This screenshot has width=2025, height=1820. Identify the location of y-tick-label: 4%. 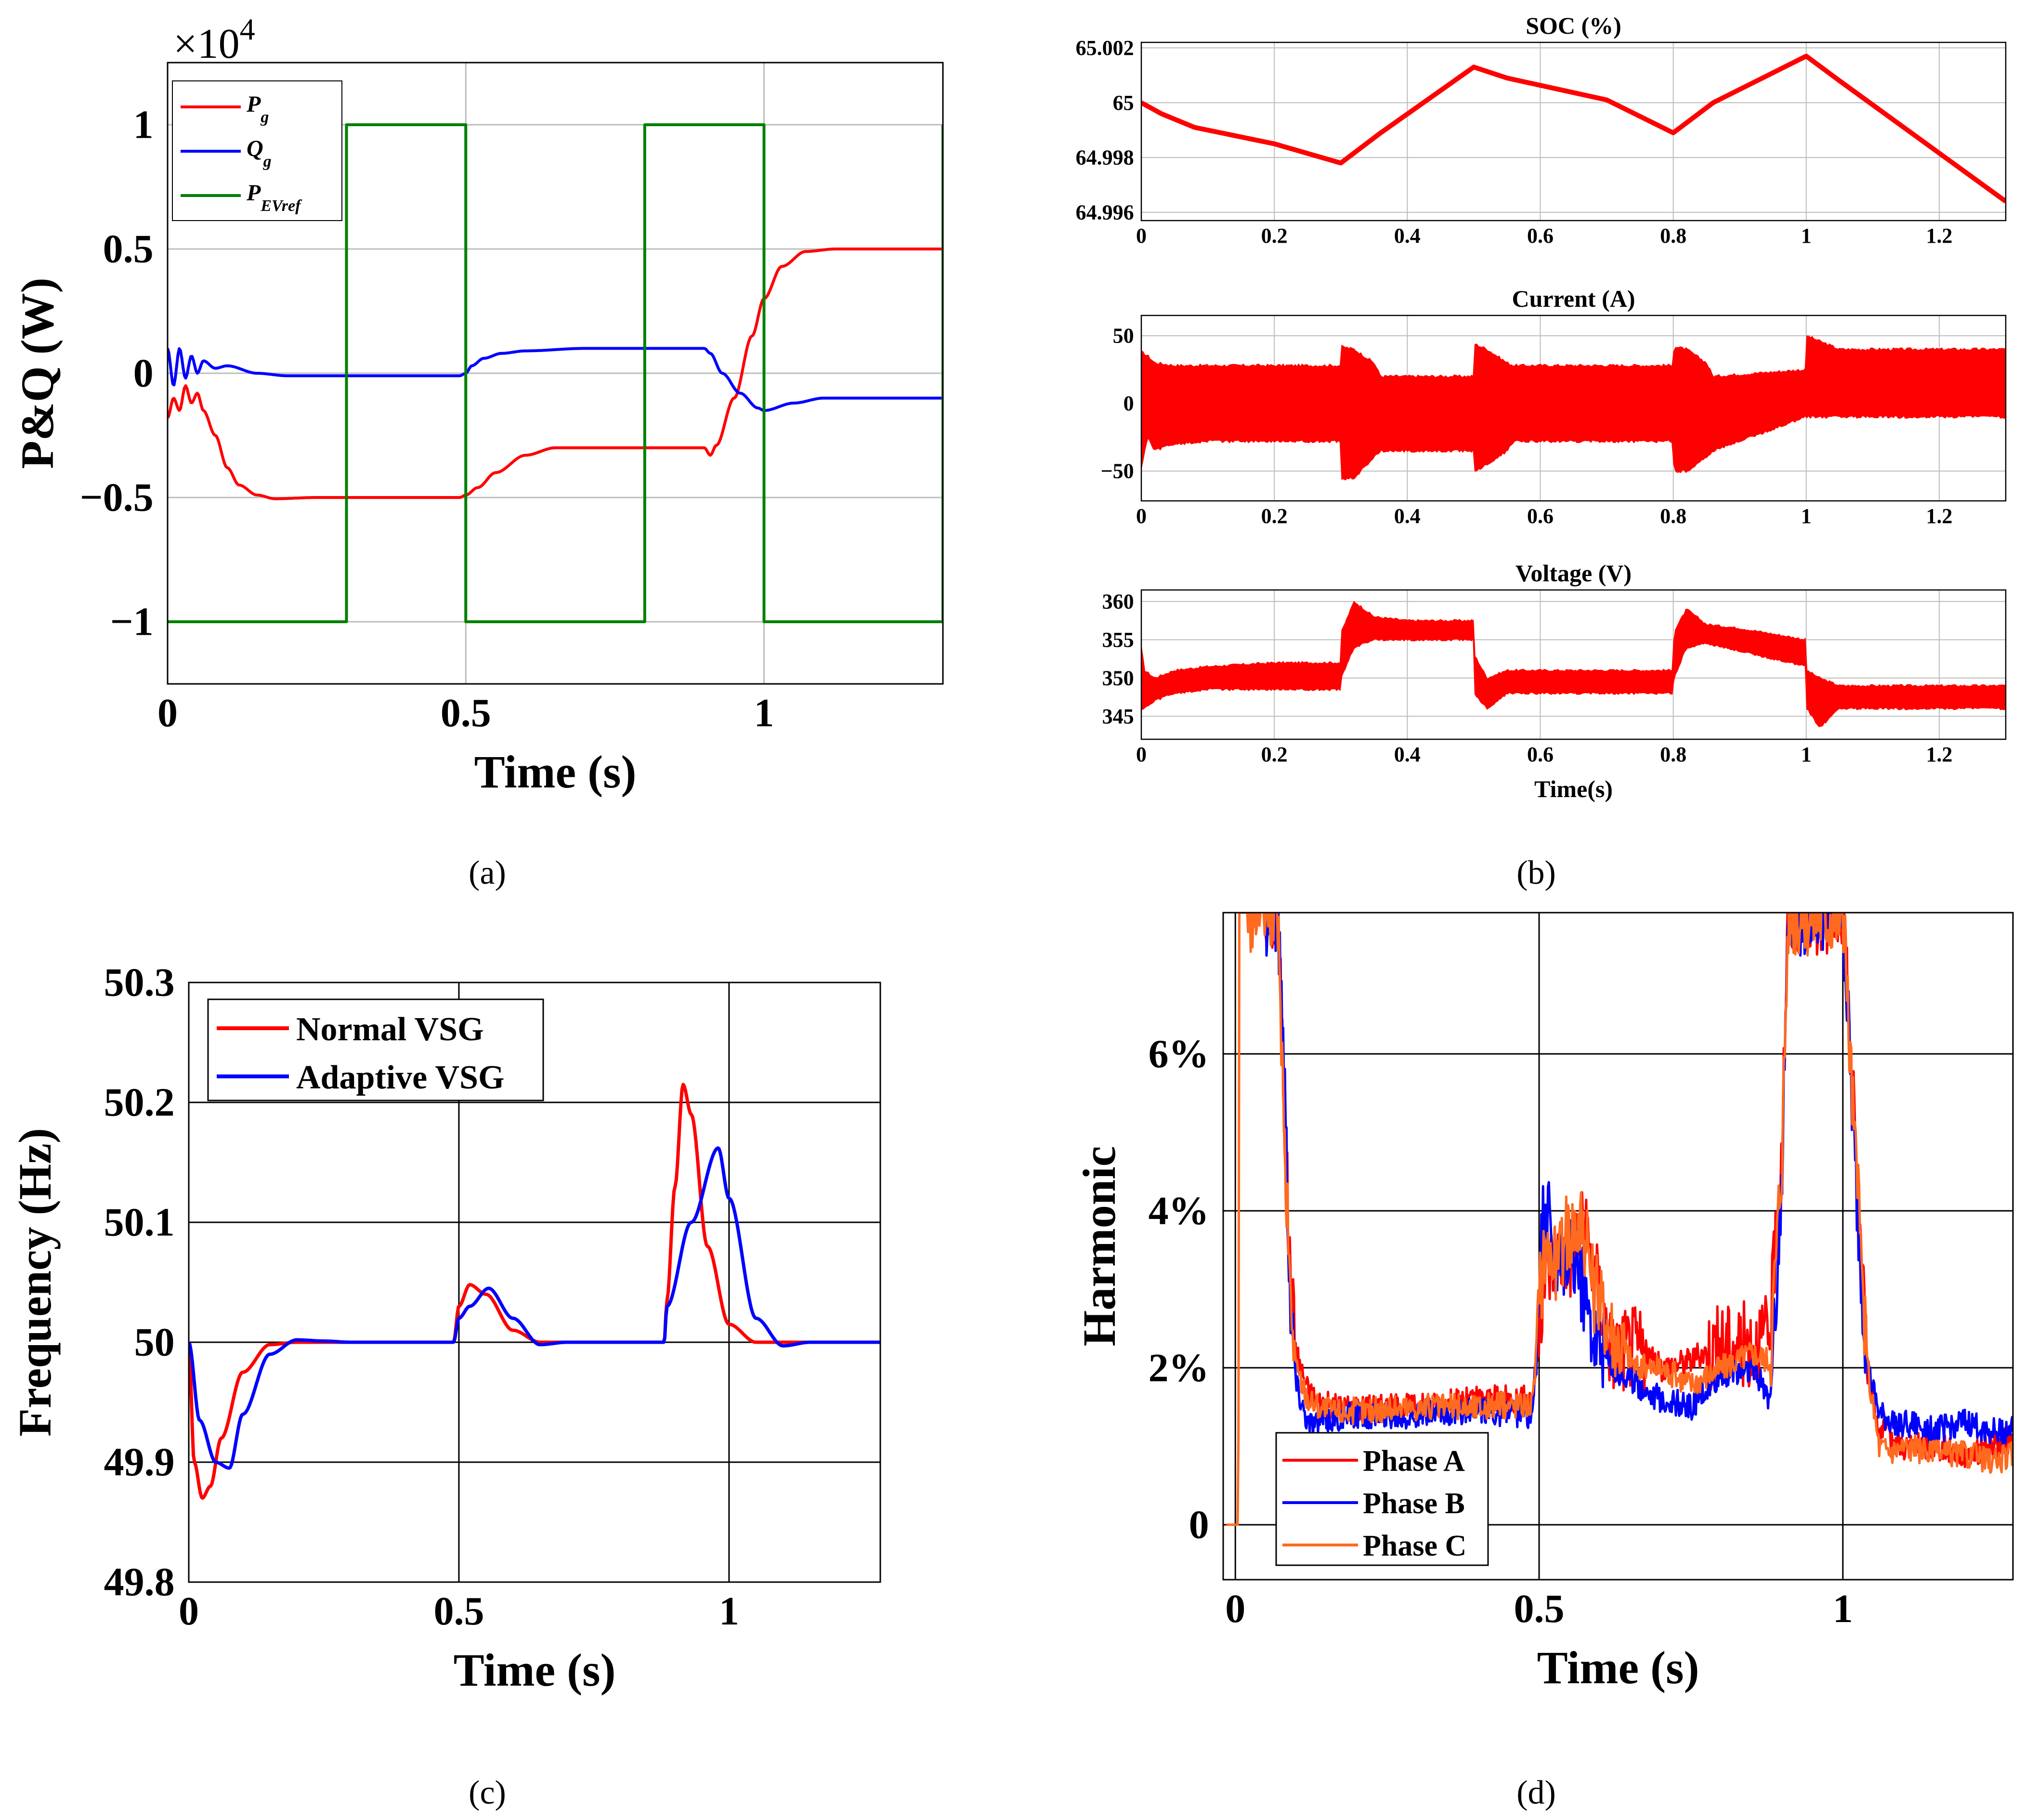
(1179, 1211).